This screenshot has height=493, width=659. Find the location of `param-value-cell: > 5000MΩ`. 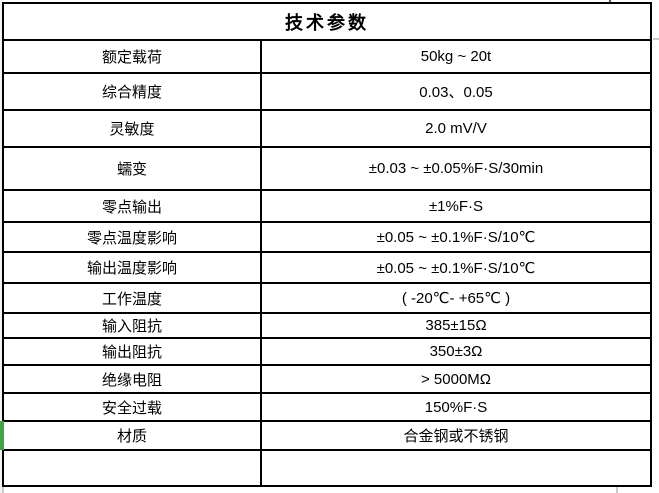

param-value-cell: > 5000MΩ is located at coordinates (456, 379).